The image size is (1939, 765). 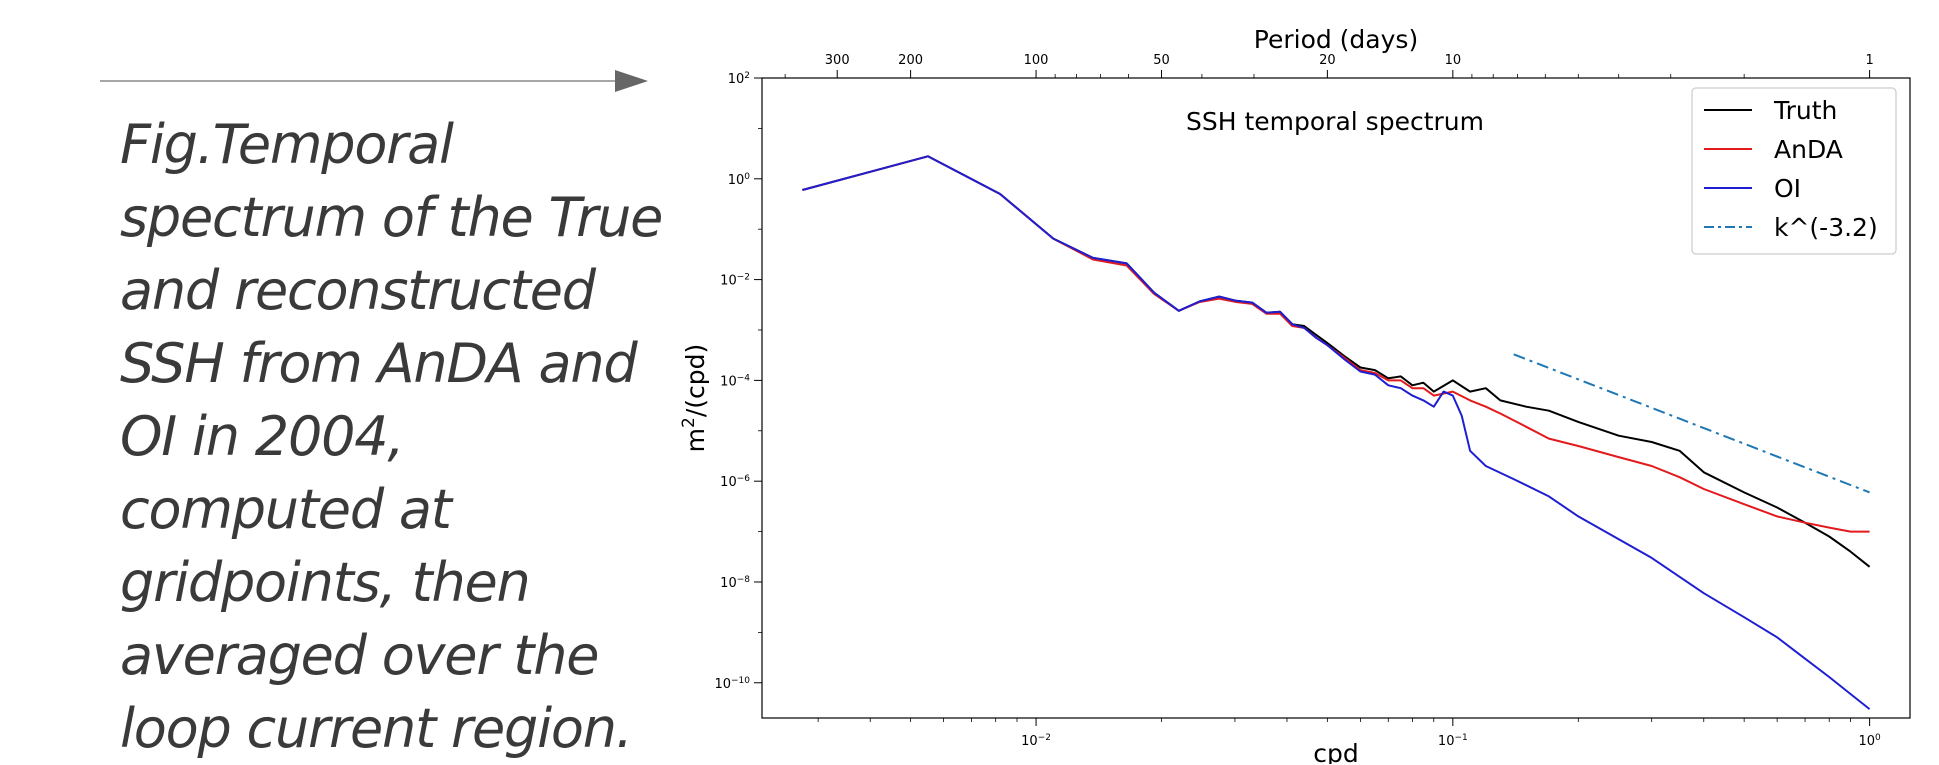 I want to click on legend-label: AnDA, so click(x=1808, y=149).